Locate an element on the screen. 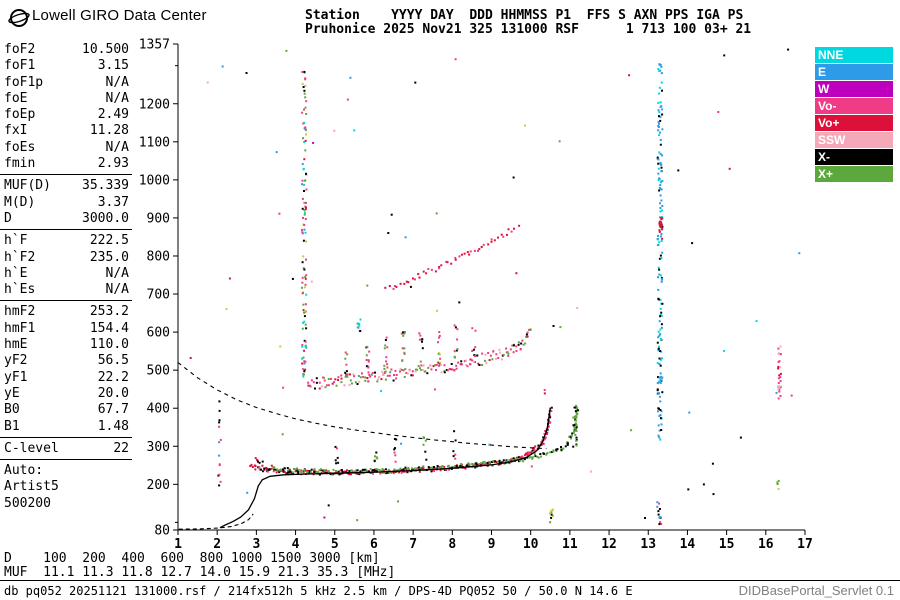 The image size is (900, 600). param-row-c-level: C-level 22 is located at coordinates (66, 449).